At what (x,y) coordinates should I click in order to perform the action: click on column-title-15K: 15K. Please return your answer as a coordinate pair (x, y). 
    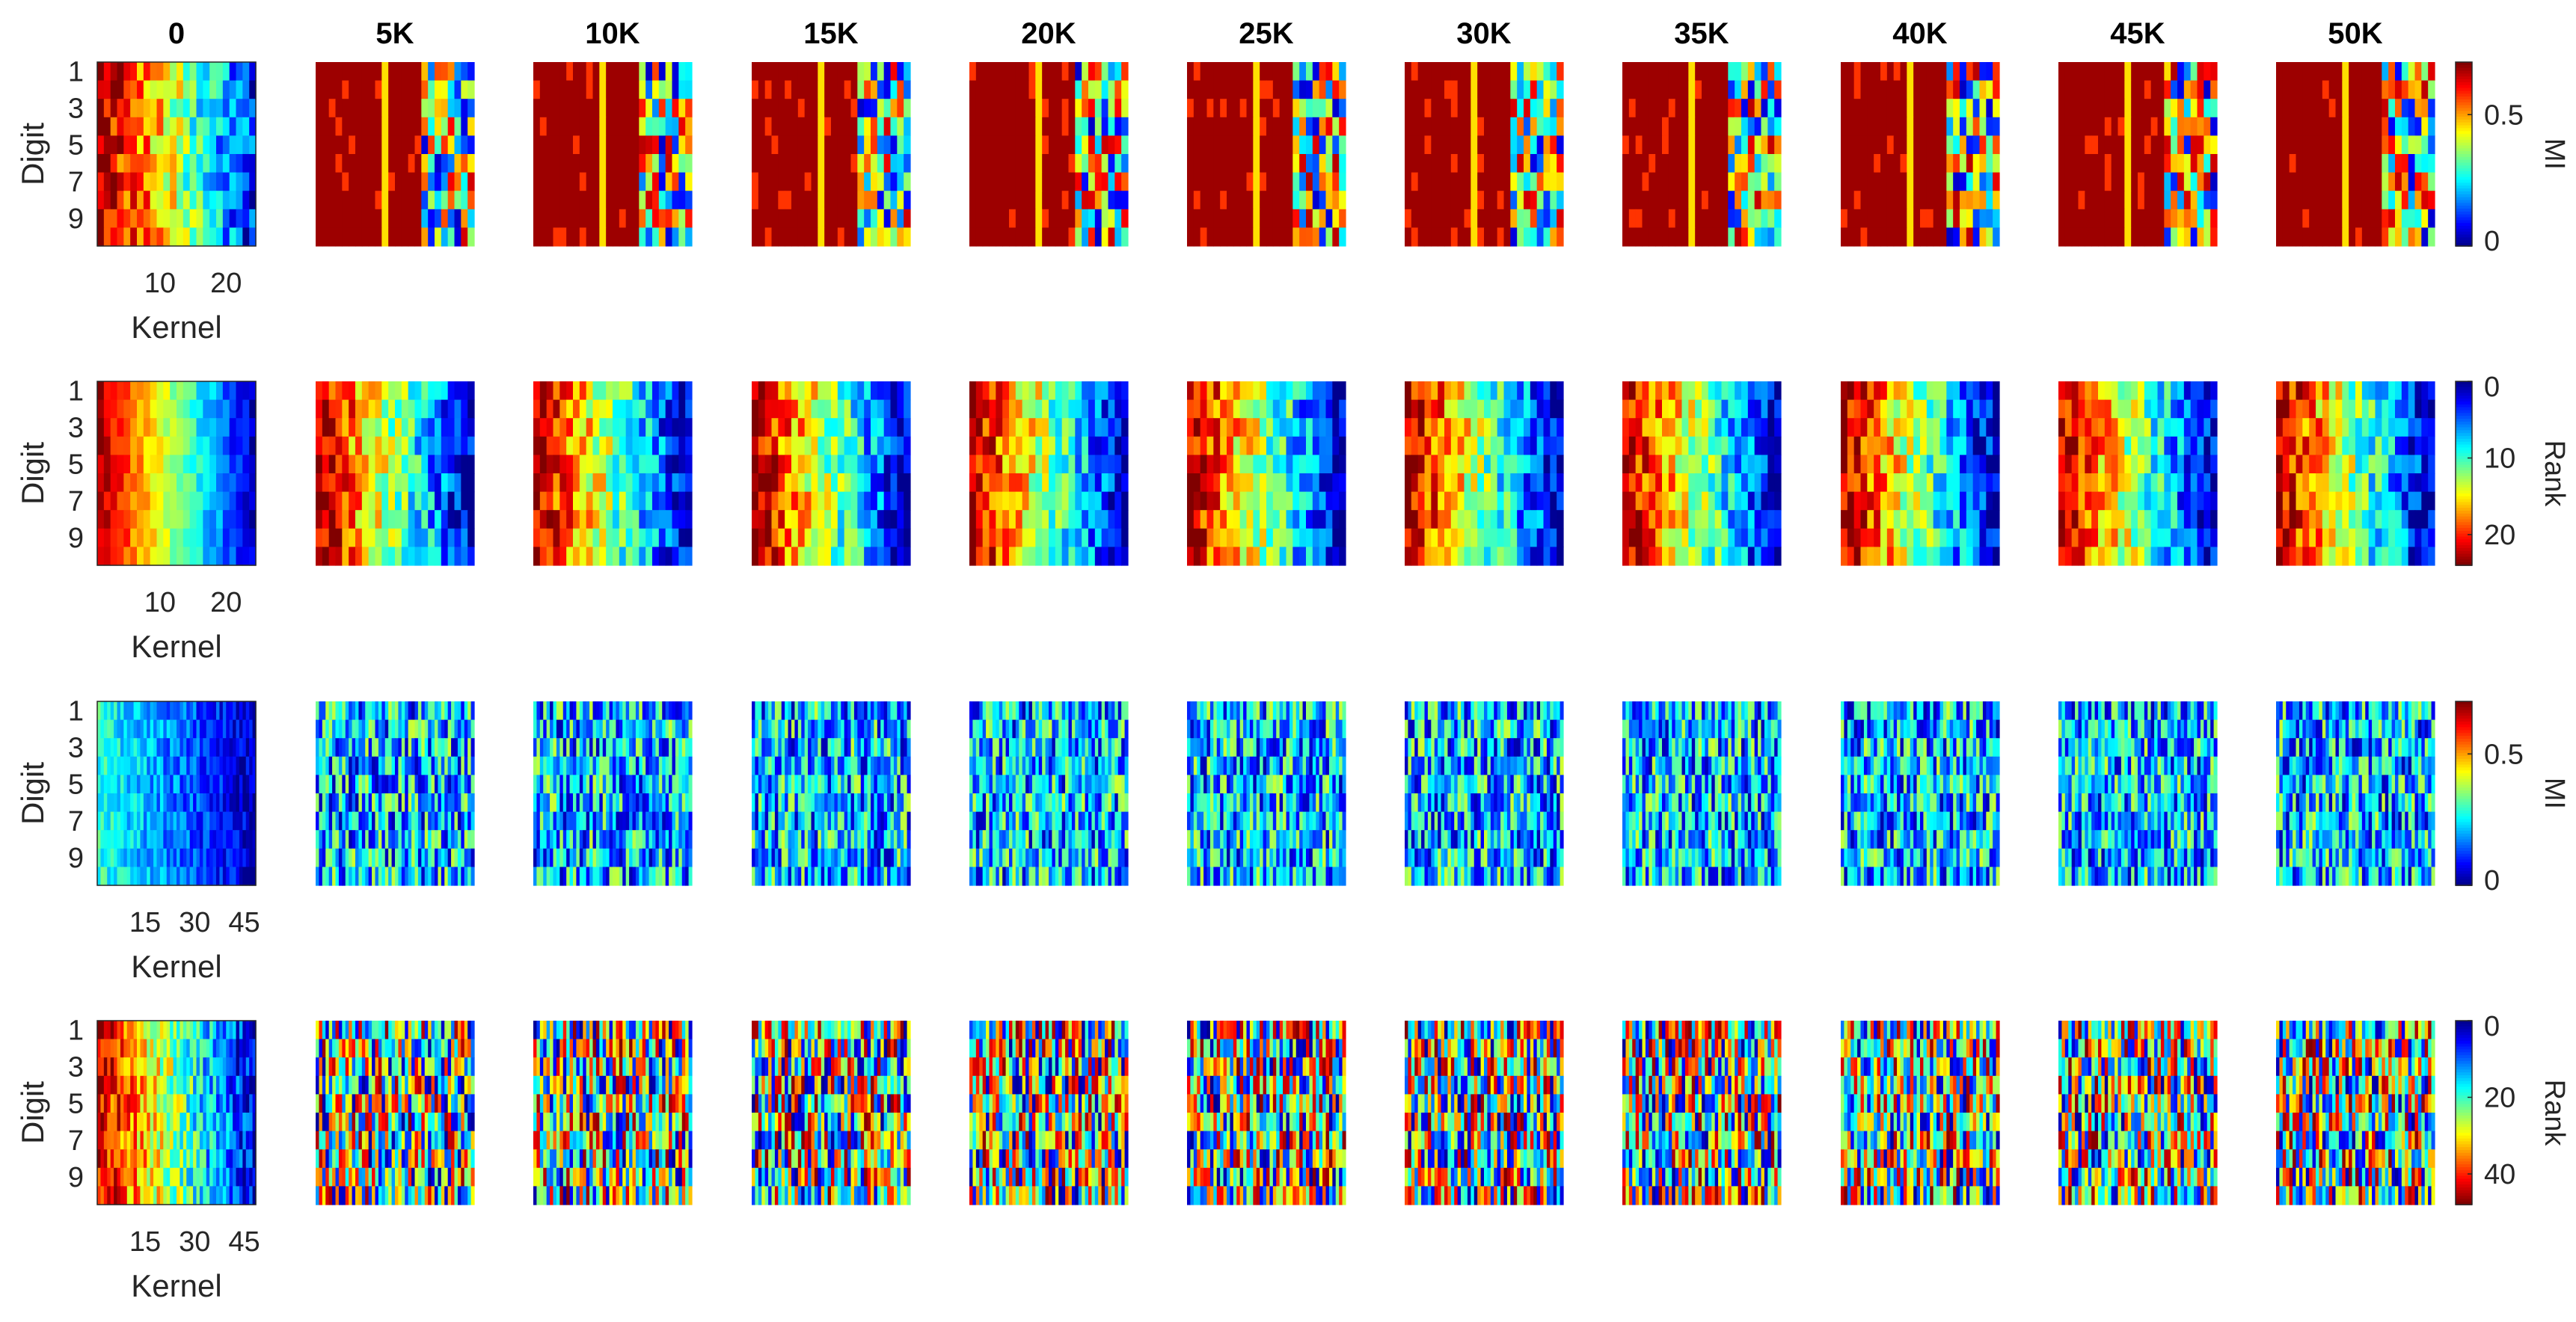
    Looking at the image, I should click on (830, 33).